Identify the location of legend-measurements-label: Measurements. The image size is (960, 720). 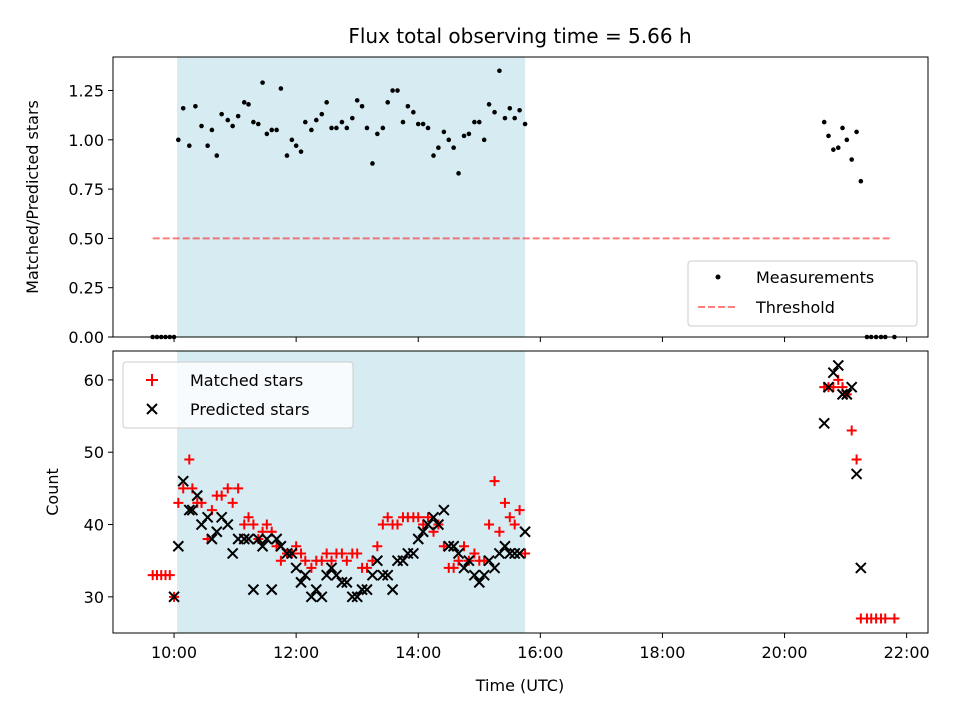
(815, 277).